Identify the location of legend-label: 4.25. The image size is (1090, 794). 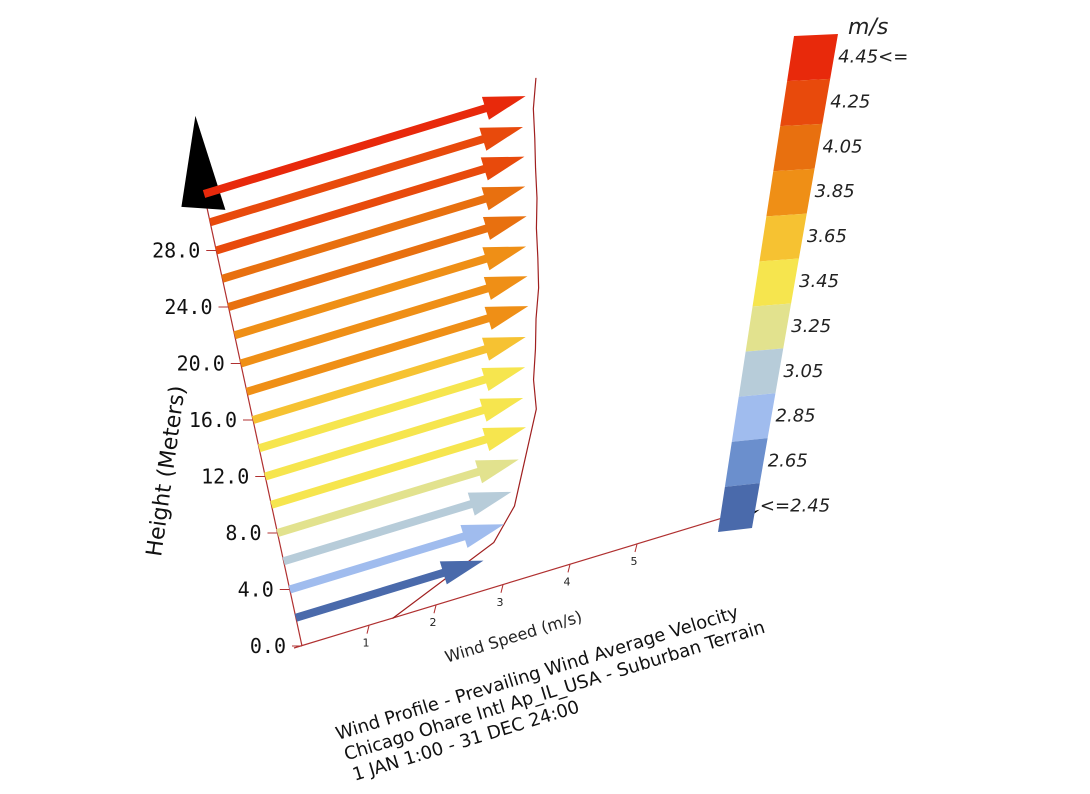
(850, 101).